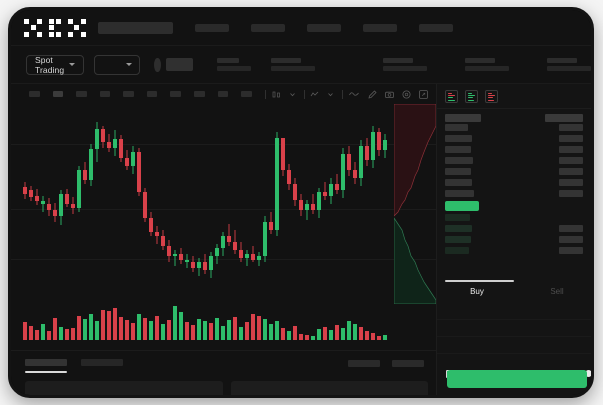 The width and height of the screenshot is (603, 405). I want to click on market-stats, so click(404, 64).